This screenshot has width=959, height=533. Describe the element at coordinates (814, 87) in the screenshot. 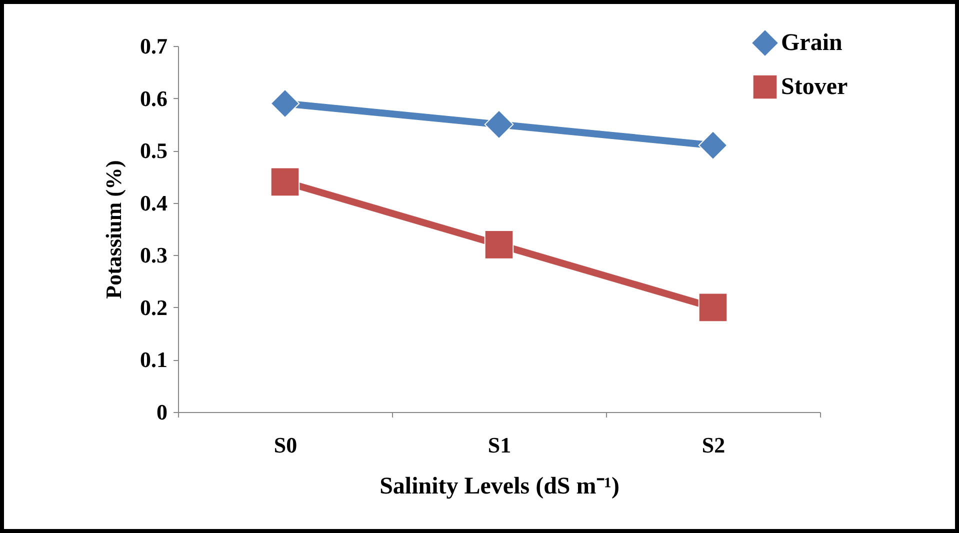

I see `legend-label: Stover` at that location.